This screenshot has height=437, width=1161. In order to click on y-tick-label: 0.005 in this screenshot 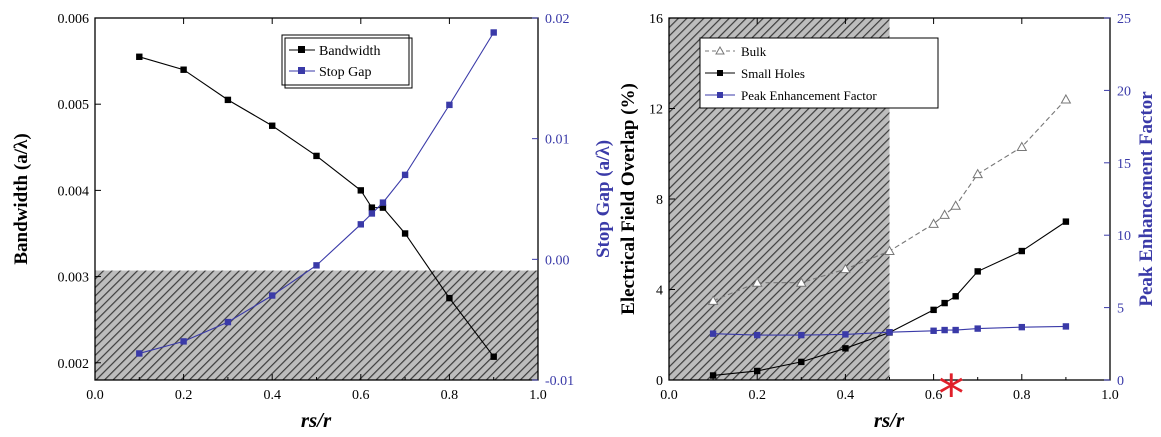, I will do `click(74, 105)`.